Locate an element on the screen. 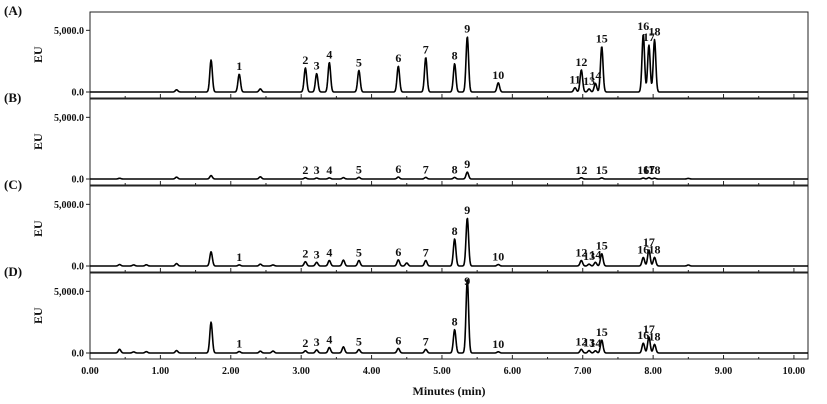 This screenshot has height=404, width=827. x-tick-label: 4.00 is located at coordinates (372, 371).